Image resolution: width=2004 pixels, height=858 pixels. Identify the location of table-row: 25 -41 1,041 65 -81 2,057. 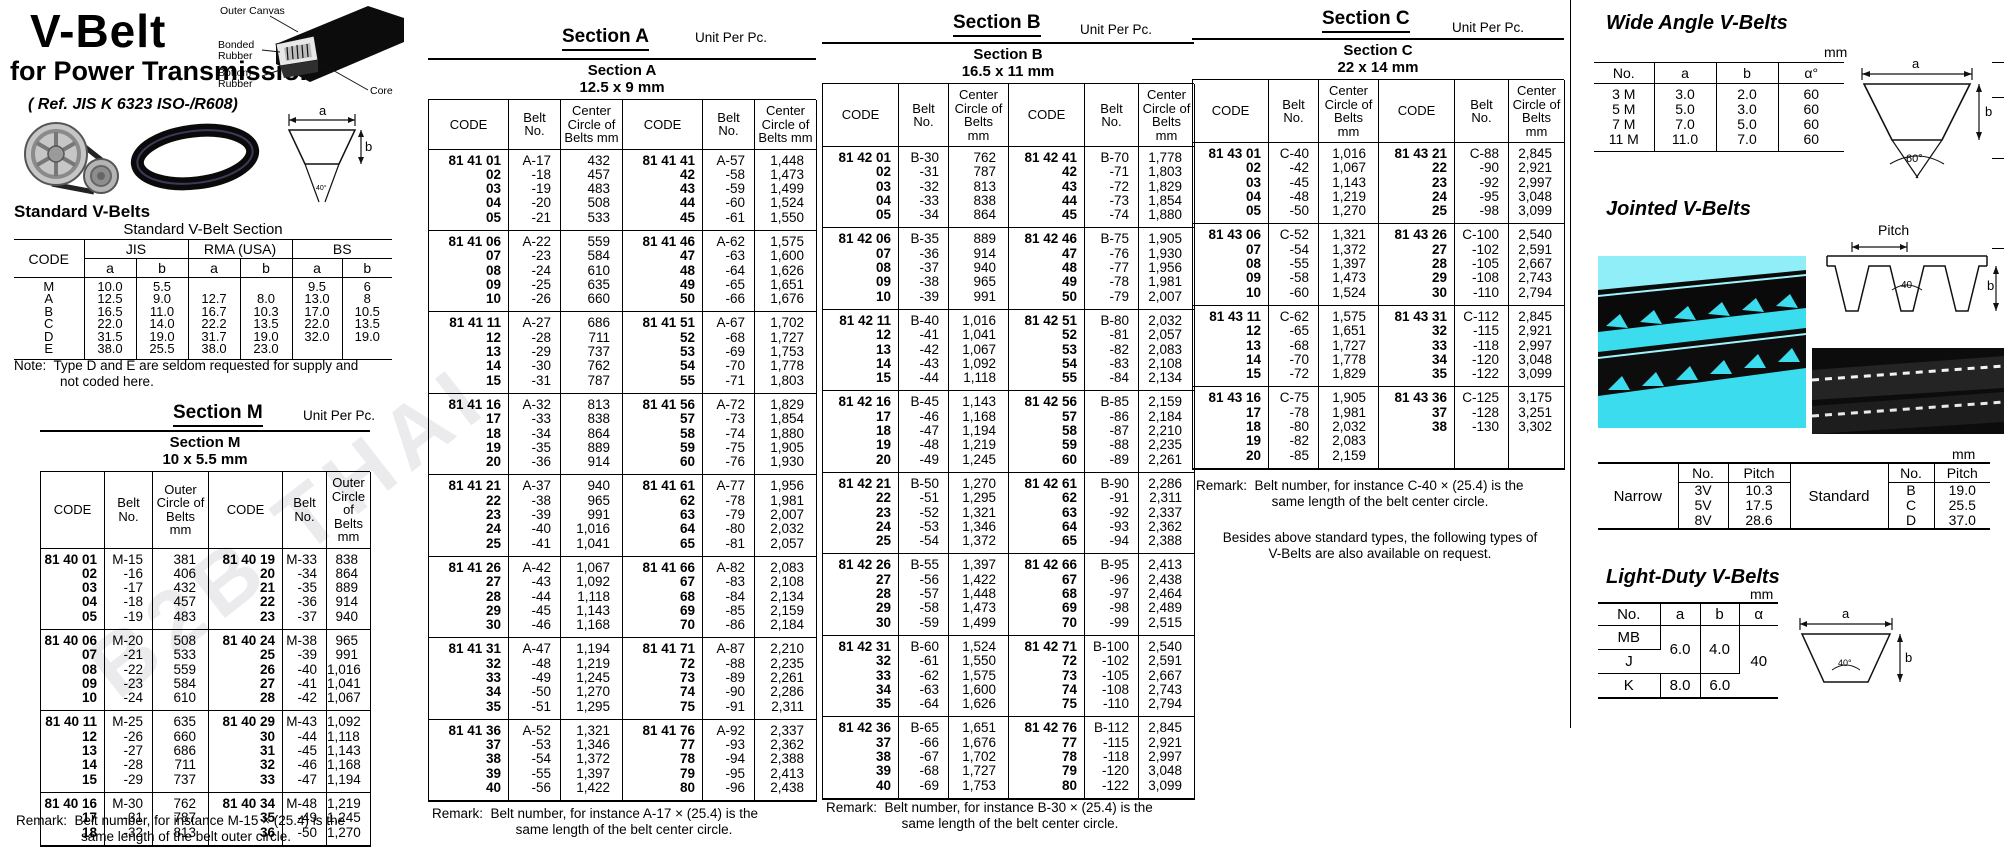
(622, 546).